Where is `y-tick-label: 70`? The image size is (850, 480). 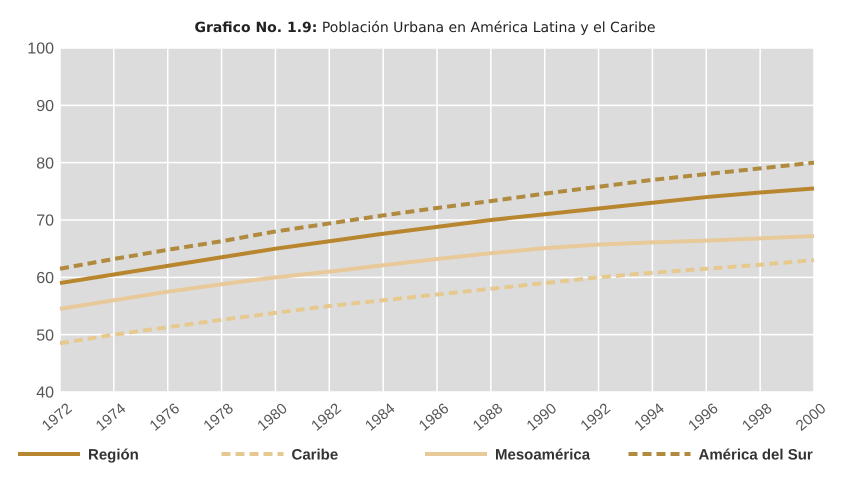 y-tick-label: 70 is located at coordinates (45, 221).